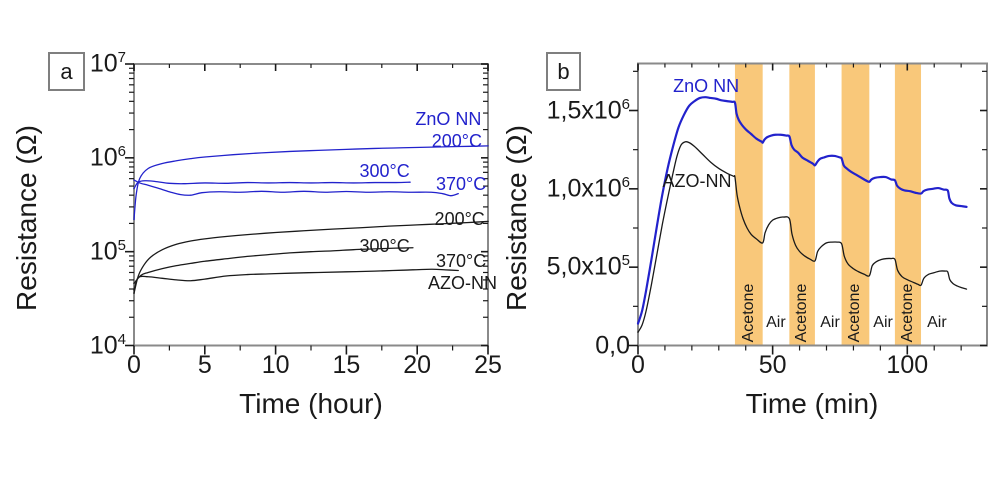 This screenshot has width=1000, height=477. I want to click on series-zno-nn-200-c, so click(311, 183).